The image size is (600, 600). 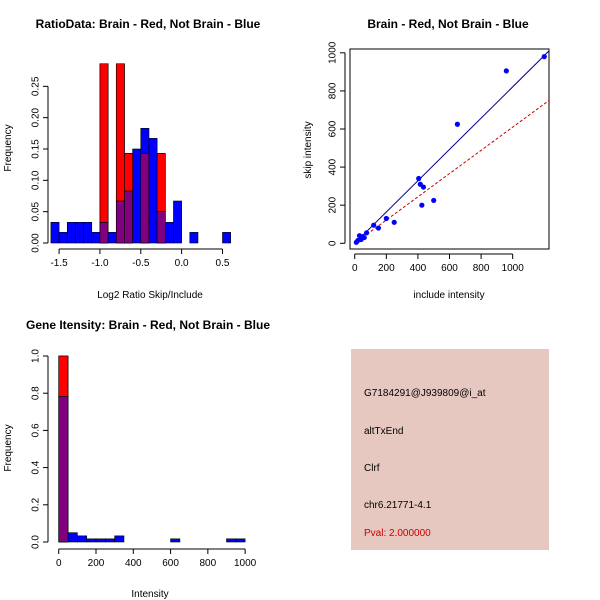 I want to click on scatter-points, so click(x=450, y=149).